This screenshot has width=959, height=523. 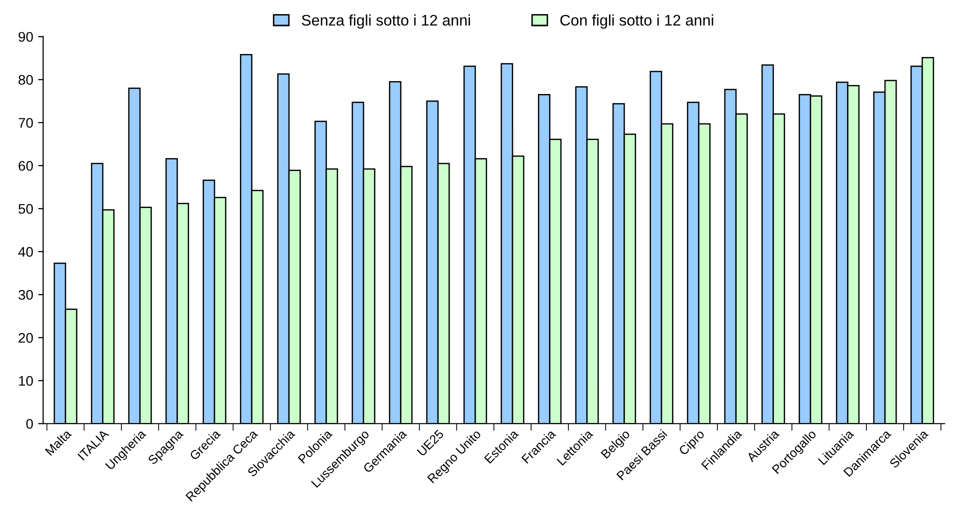 What do you see at coordinates (25, 209) in the screenshot?
I see `y-tick-label: 50` at bounding box center [25, 209].